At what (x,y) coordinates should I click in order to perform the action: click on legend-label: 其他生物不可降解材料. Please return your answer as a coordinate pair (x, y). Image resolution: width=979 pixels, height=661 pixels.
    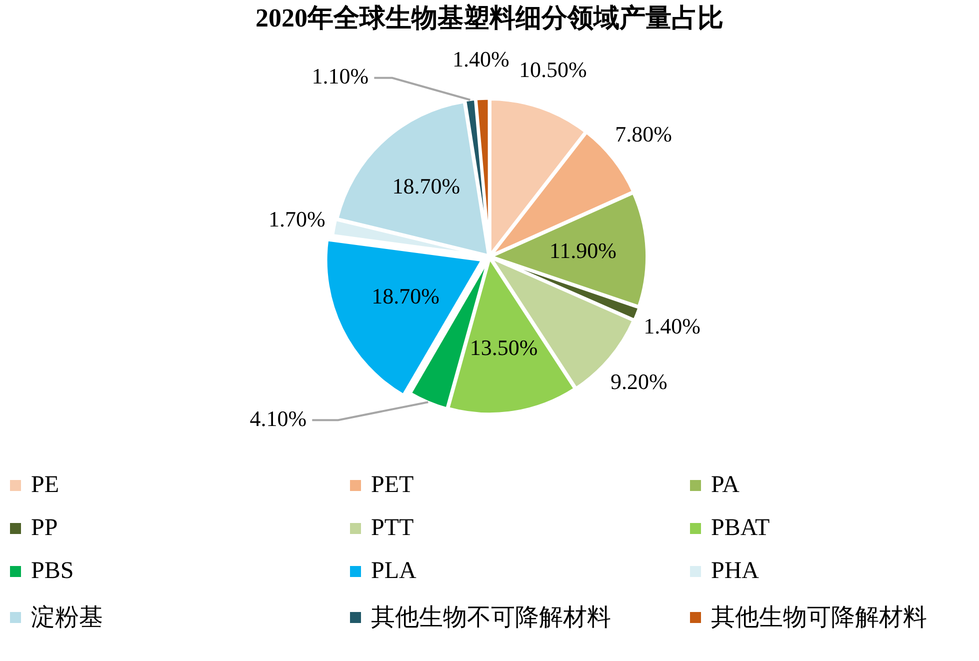
    Looking at the image, I should click on (491, 618).